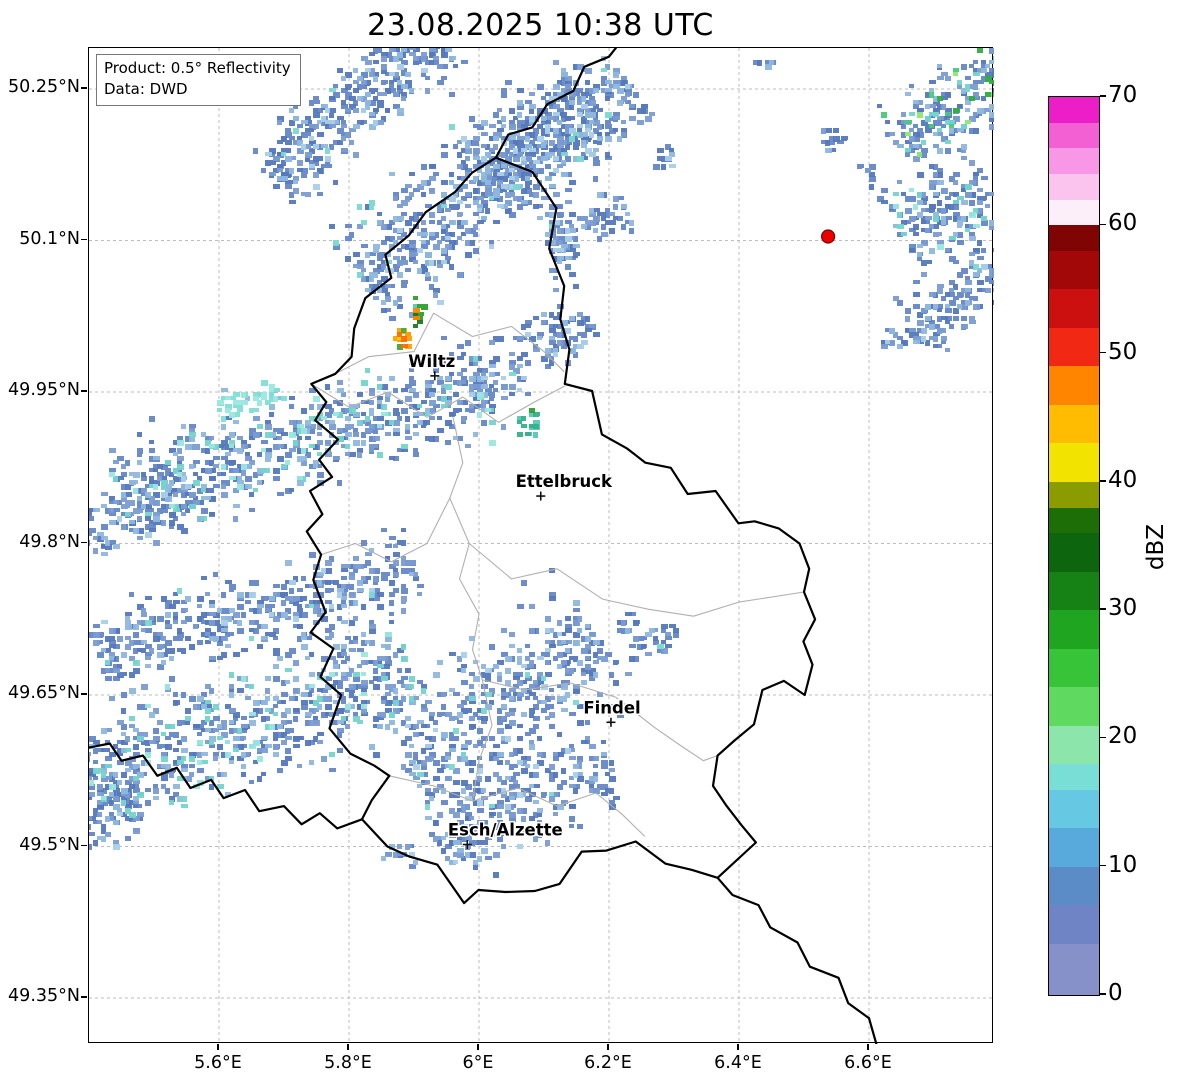 The width and height of the screenshot is (1184, 1081). What do you see at coordinates (540, 25) in the screenshot?
I see `figure-title: 23.08.2025 10:38 UTC` at bounding box center [540, 25].